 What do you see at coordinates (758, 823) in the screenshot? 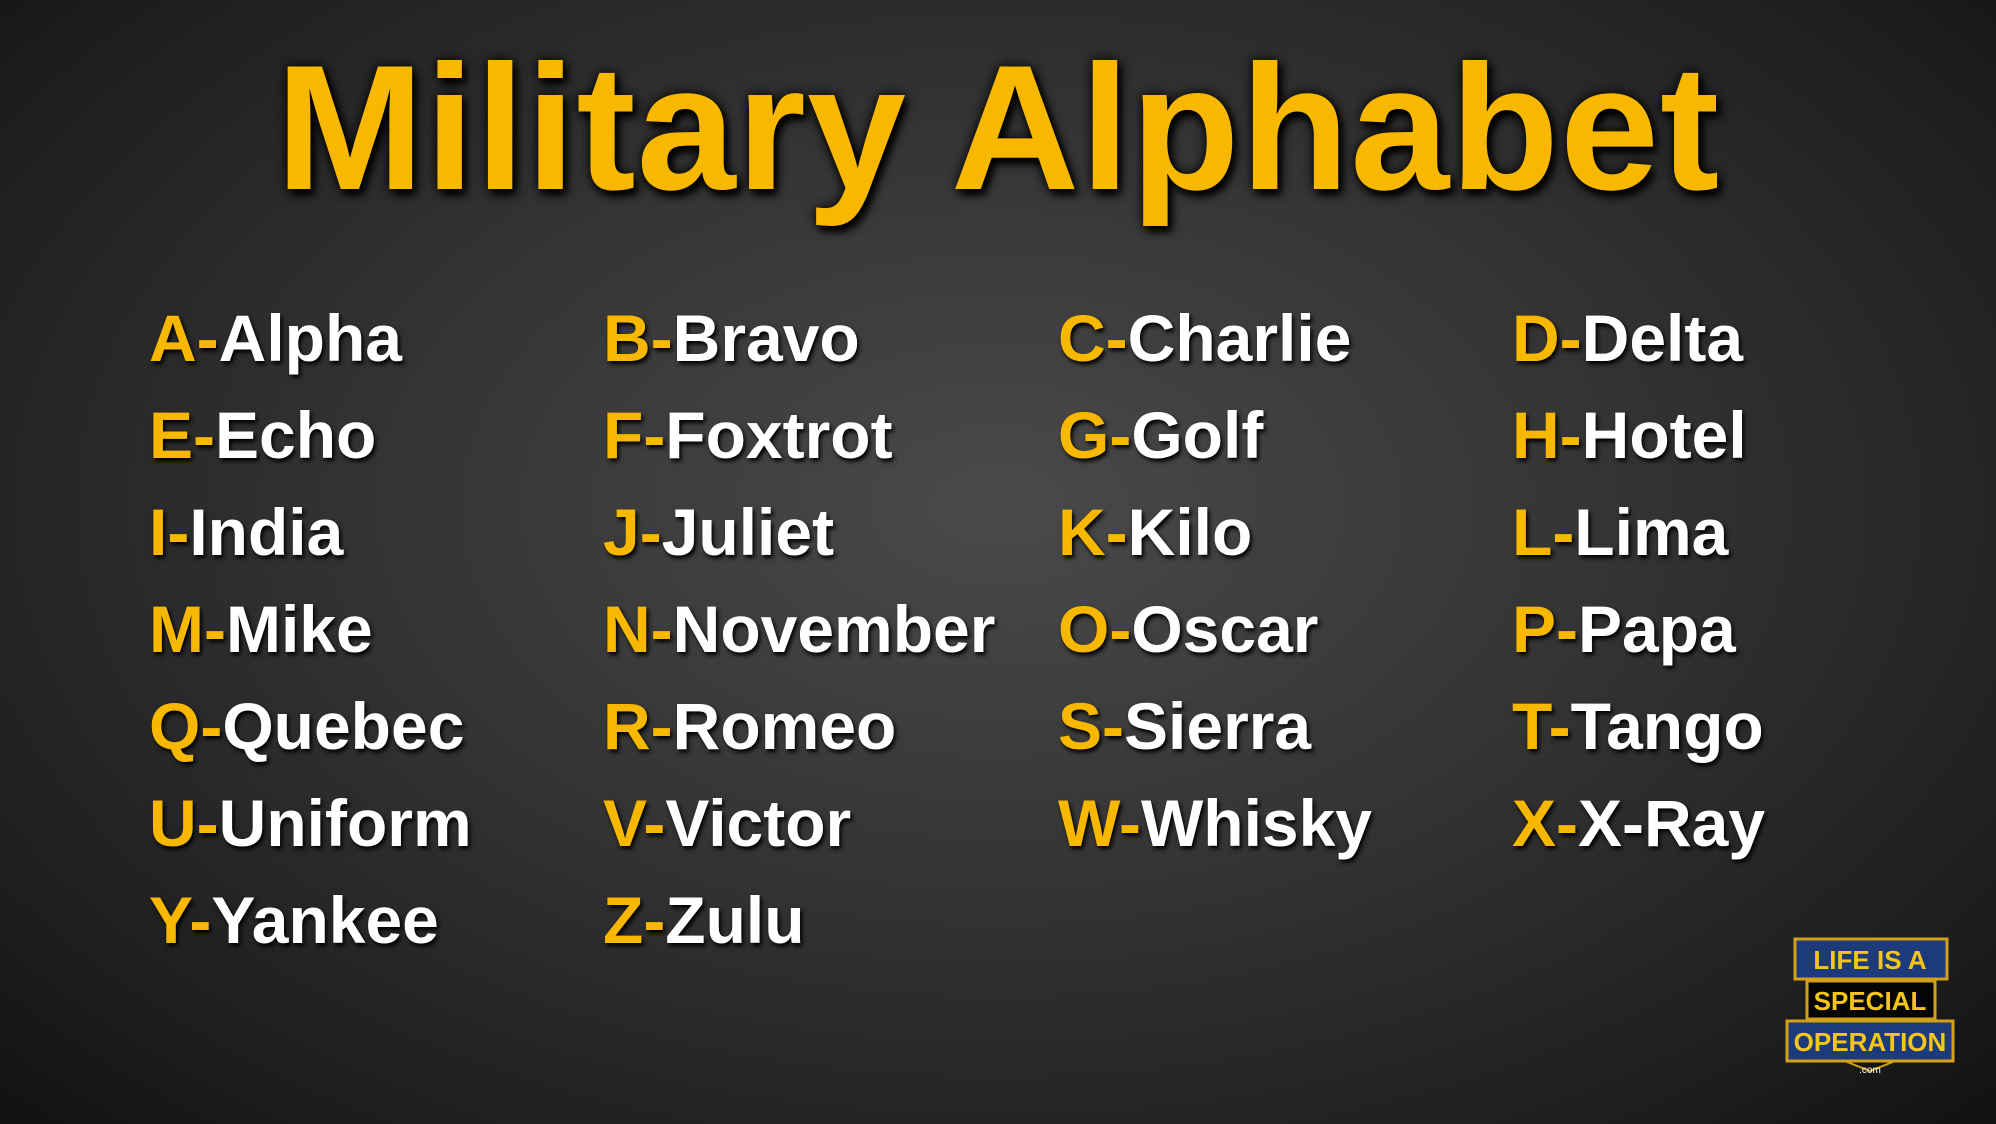
I see `entry-word: Victor` at bounding box center [758, 823].